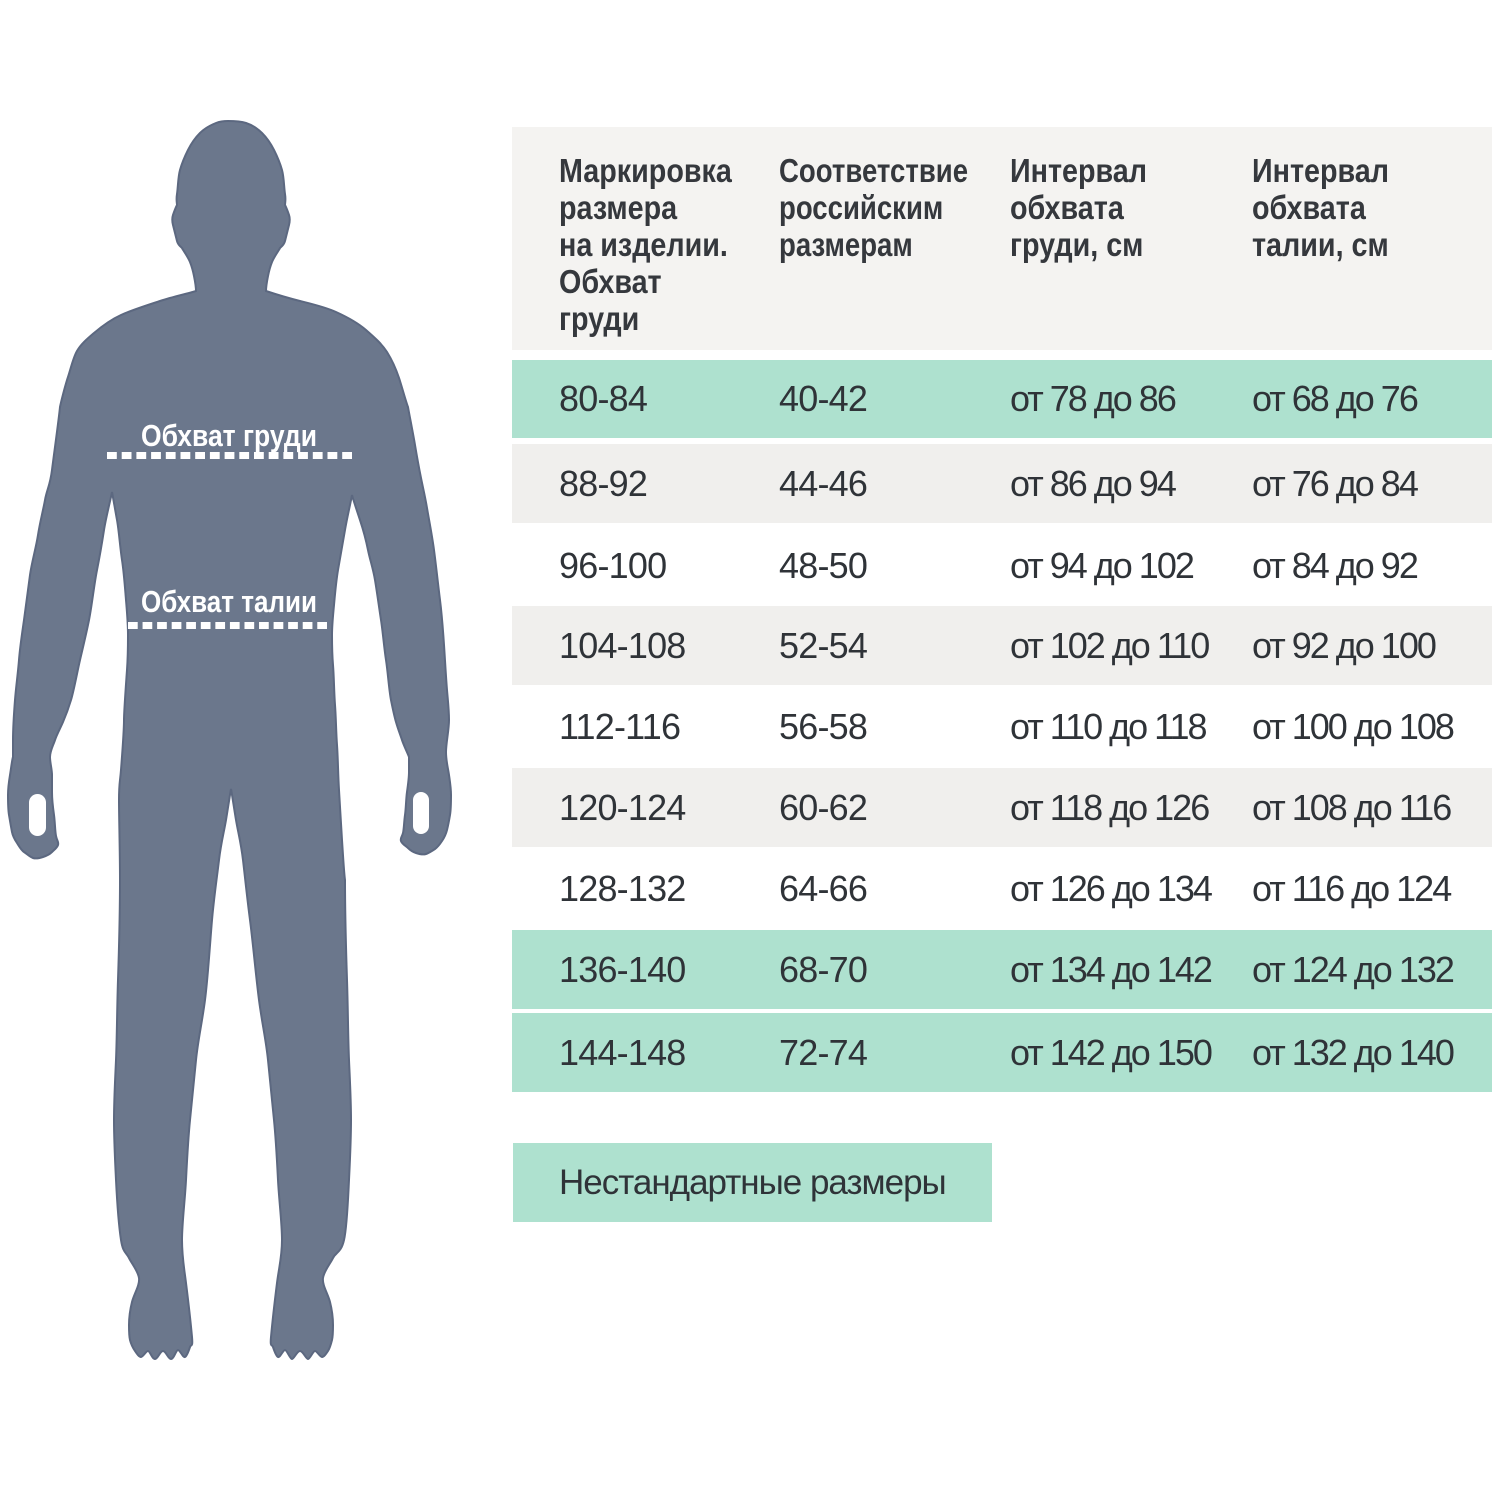 The width and height of the screenshot is (1500, 1500). What do you see at coordinates (229, 601) in the screenshot?
I see `svg-text: Обхват талии` at bounding box center [229, 601].